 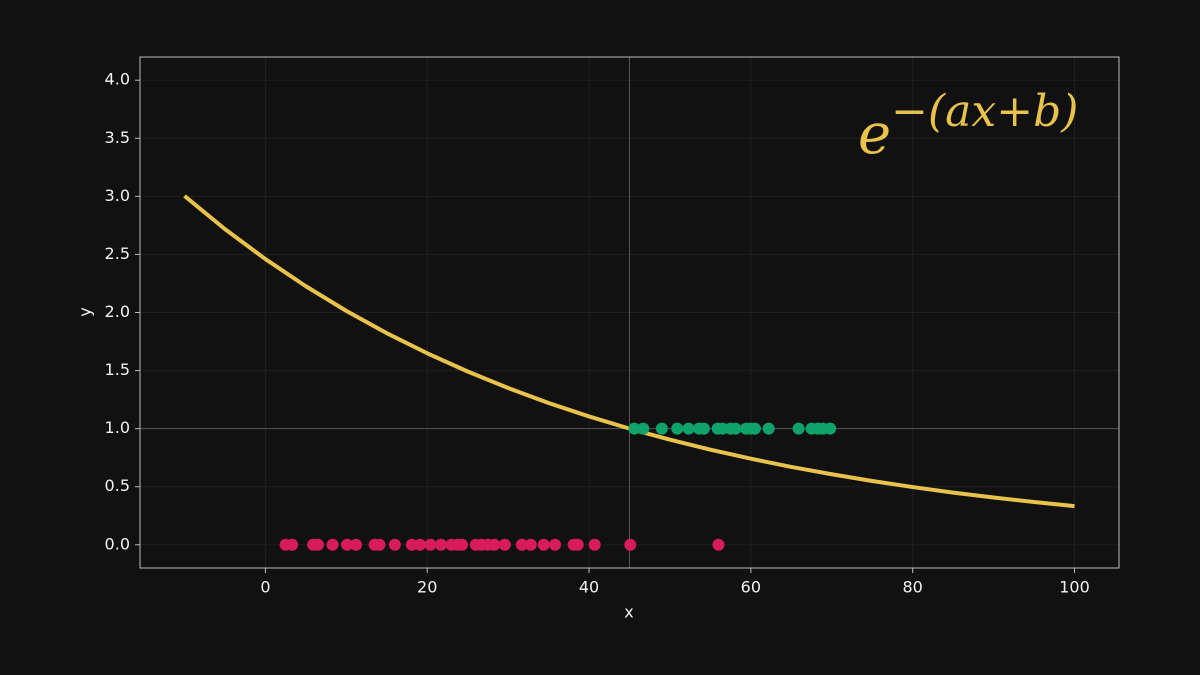 What do you see at coordinates (117, 369) in the screenshot?
I see `y-tick-label: 1.5` at bounding box center [117, 369].